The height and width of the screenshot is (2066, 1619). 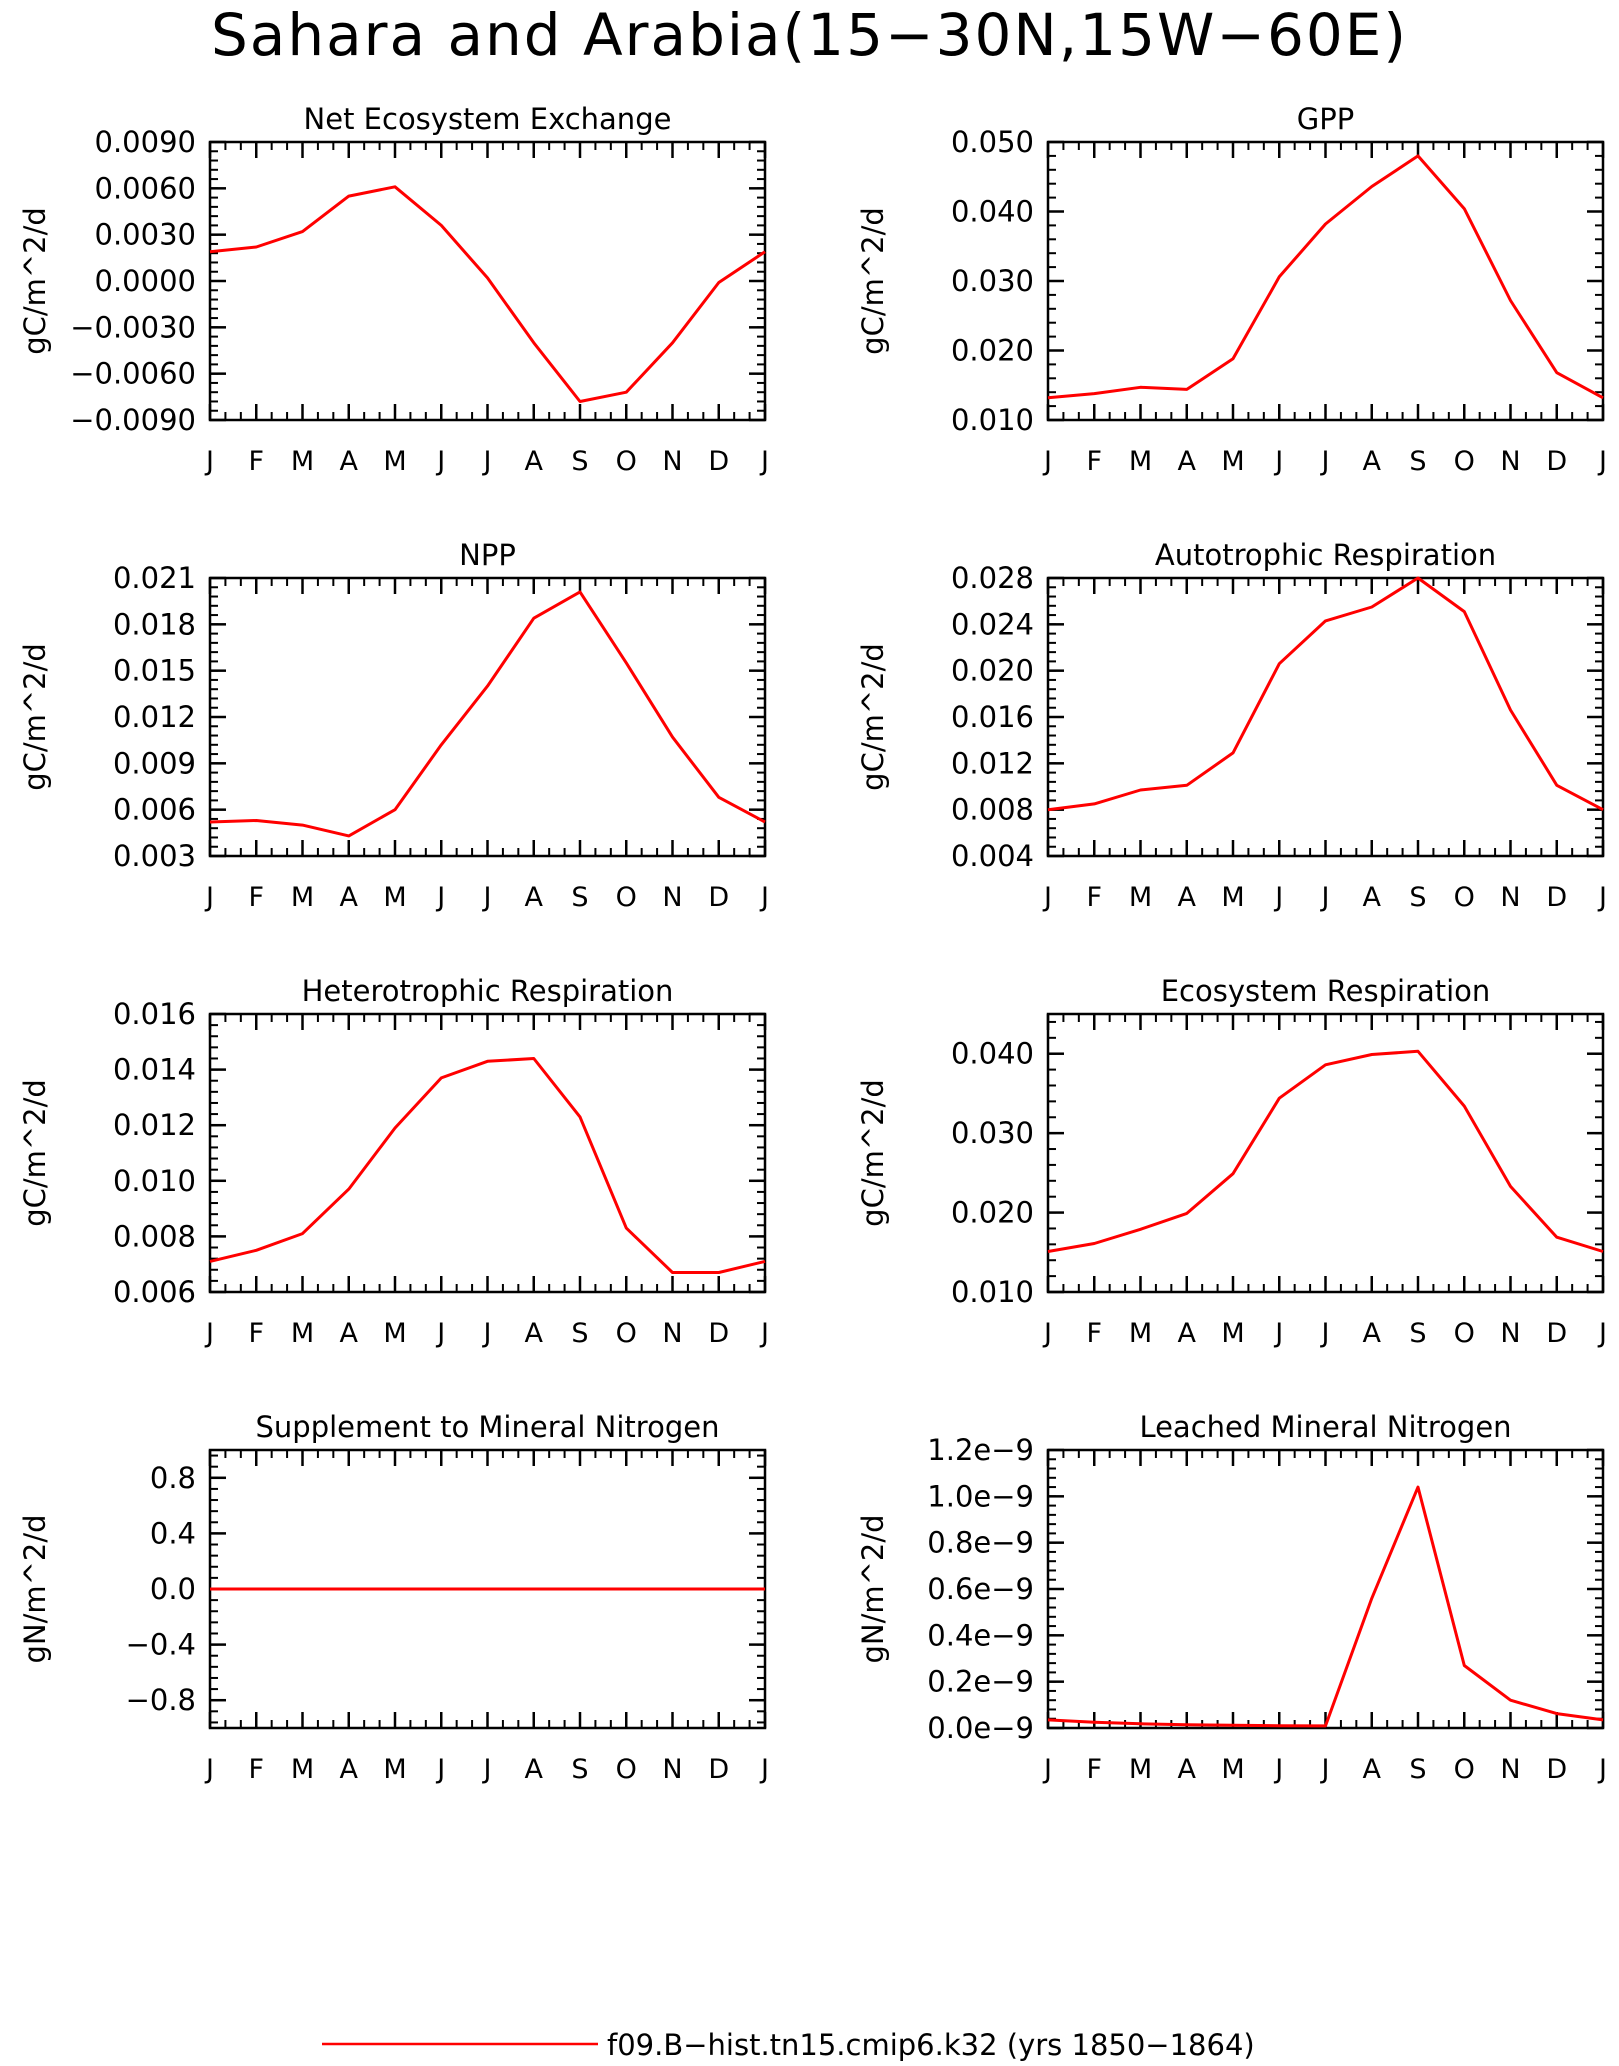 What do you see at coordinates (173, 1478) in the screenshot?
I see `y-tick-label: 0.8` at bounding box center [173, 1478].